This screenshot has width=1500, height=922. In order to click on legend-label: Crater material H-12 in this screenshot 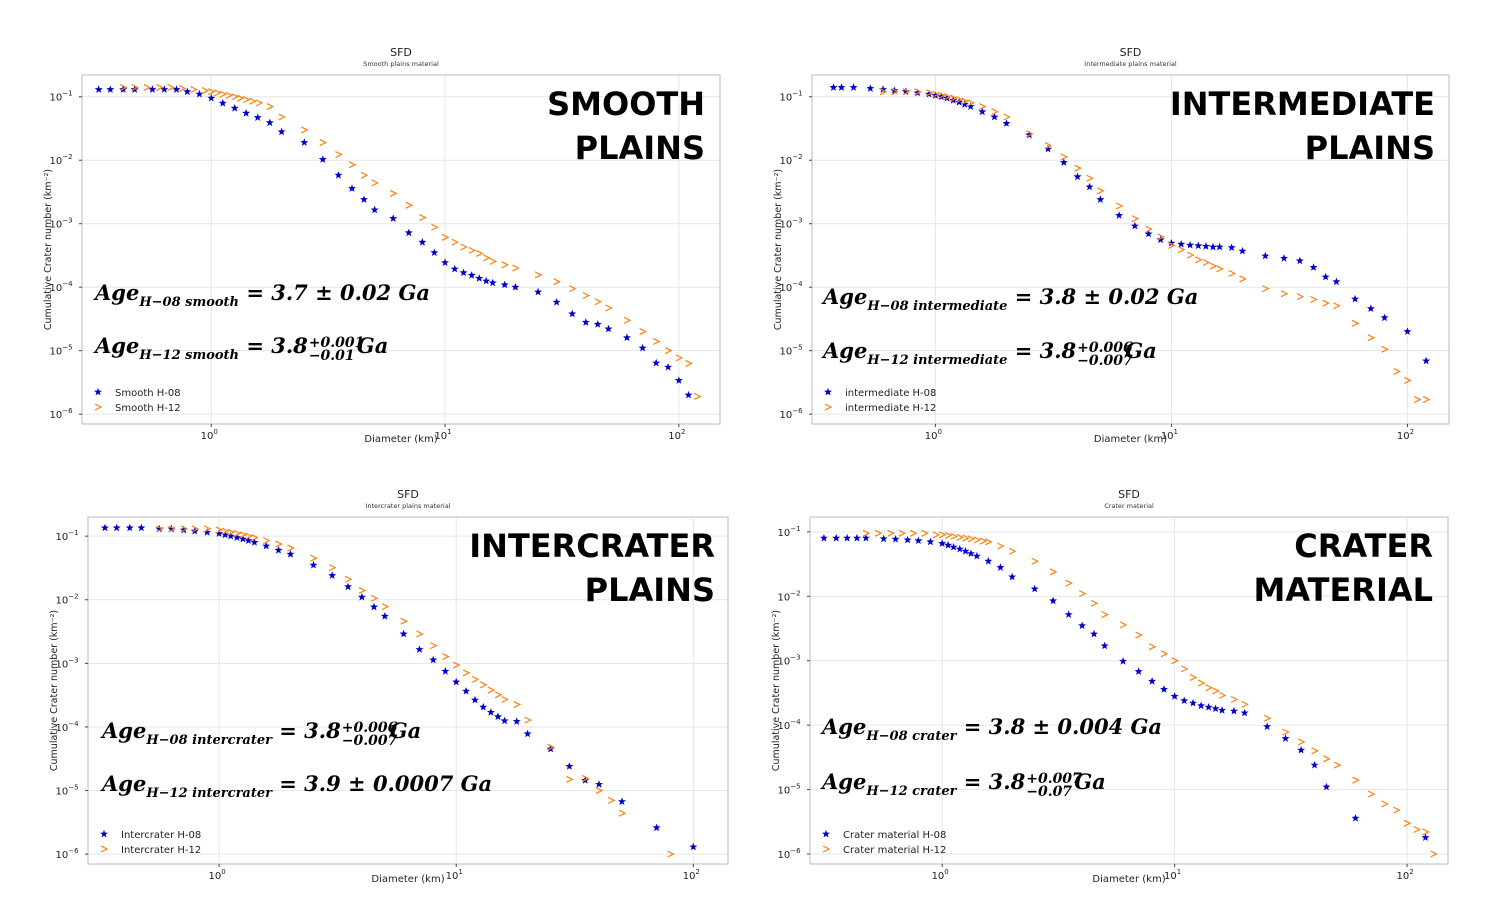, I will do `click(894, 850)`.